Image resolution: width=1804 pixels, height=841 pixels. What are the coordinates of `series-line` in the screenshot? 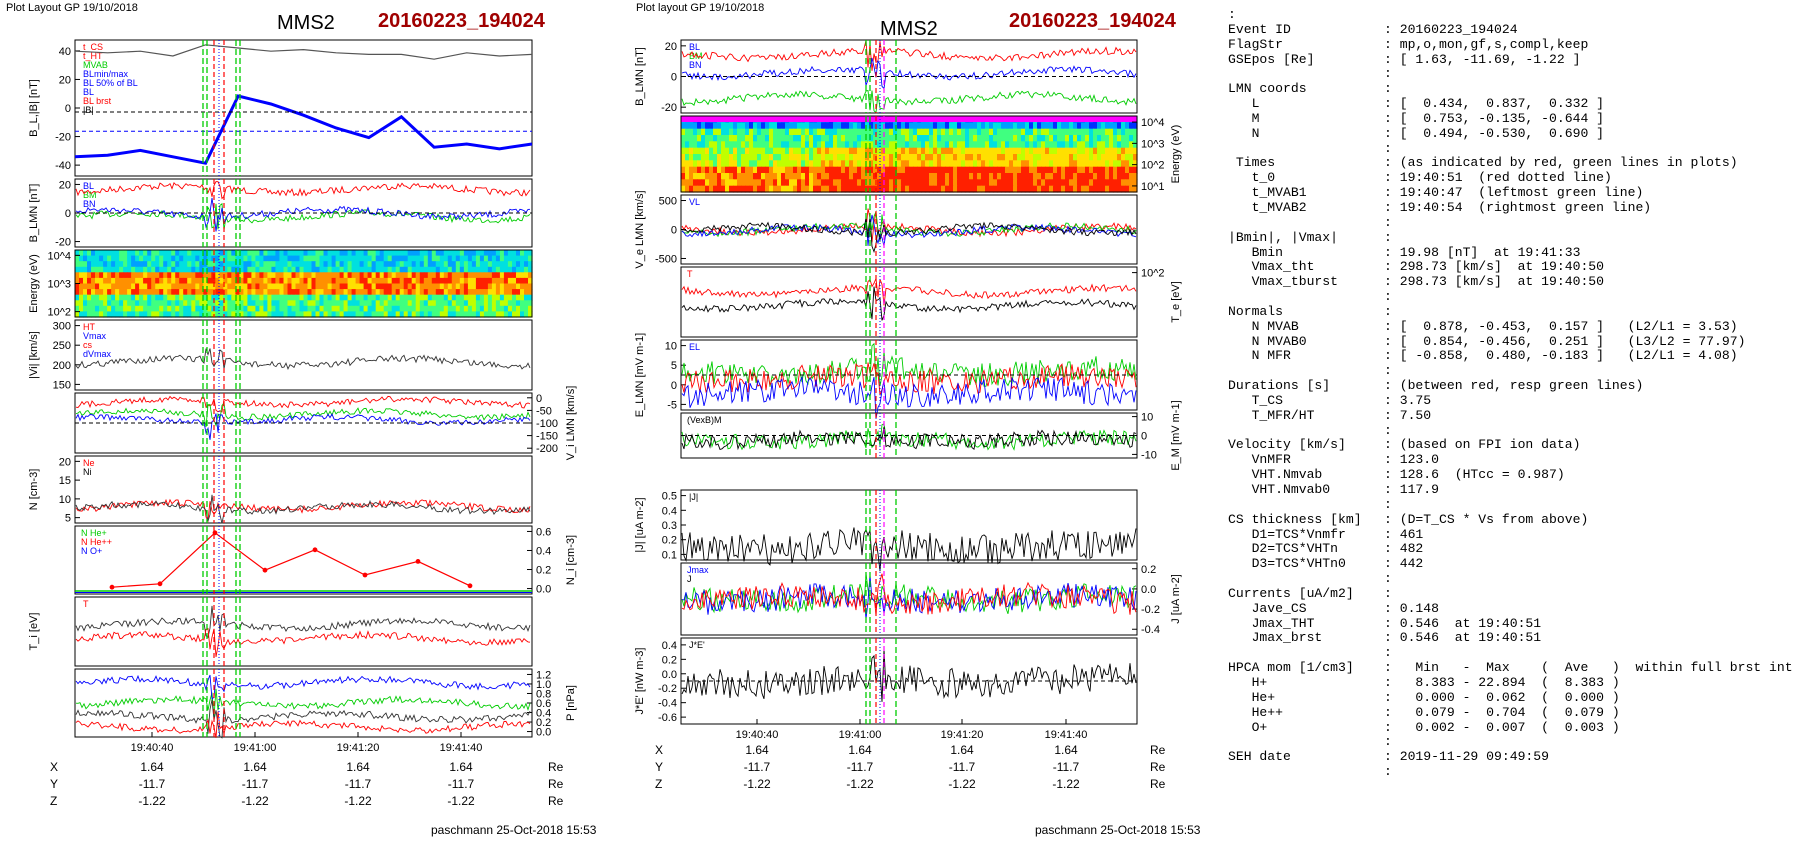 It's located at (909, 397).